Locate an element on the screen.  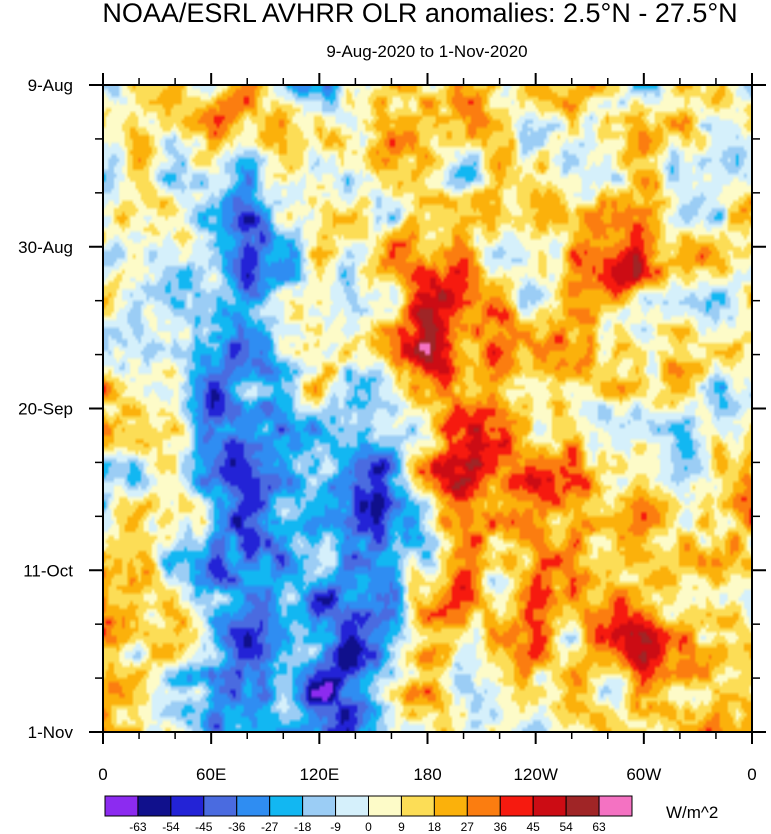
colorbar-label: 63 is located at coordinates (599, 827).